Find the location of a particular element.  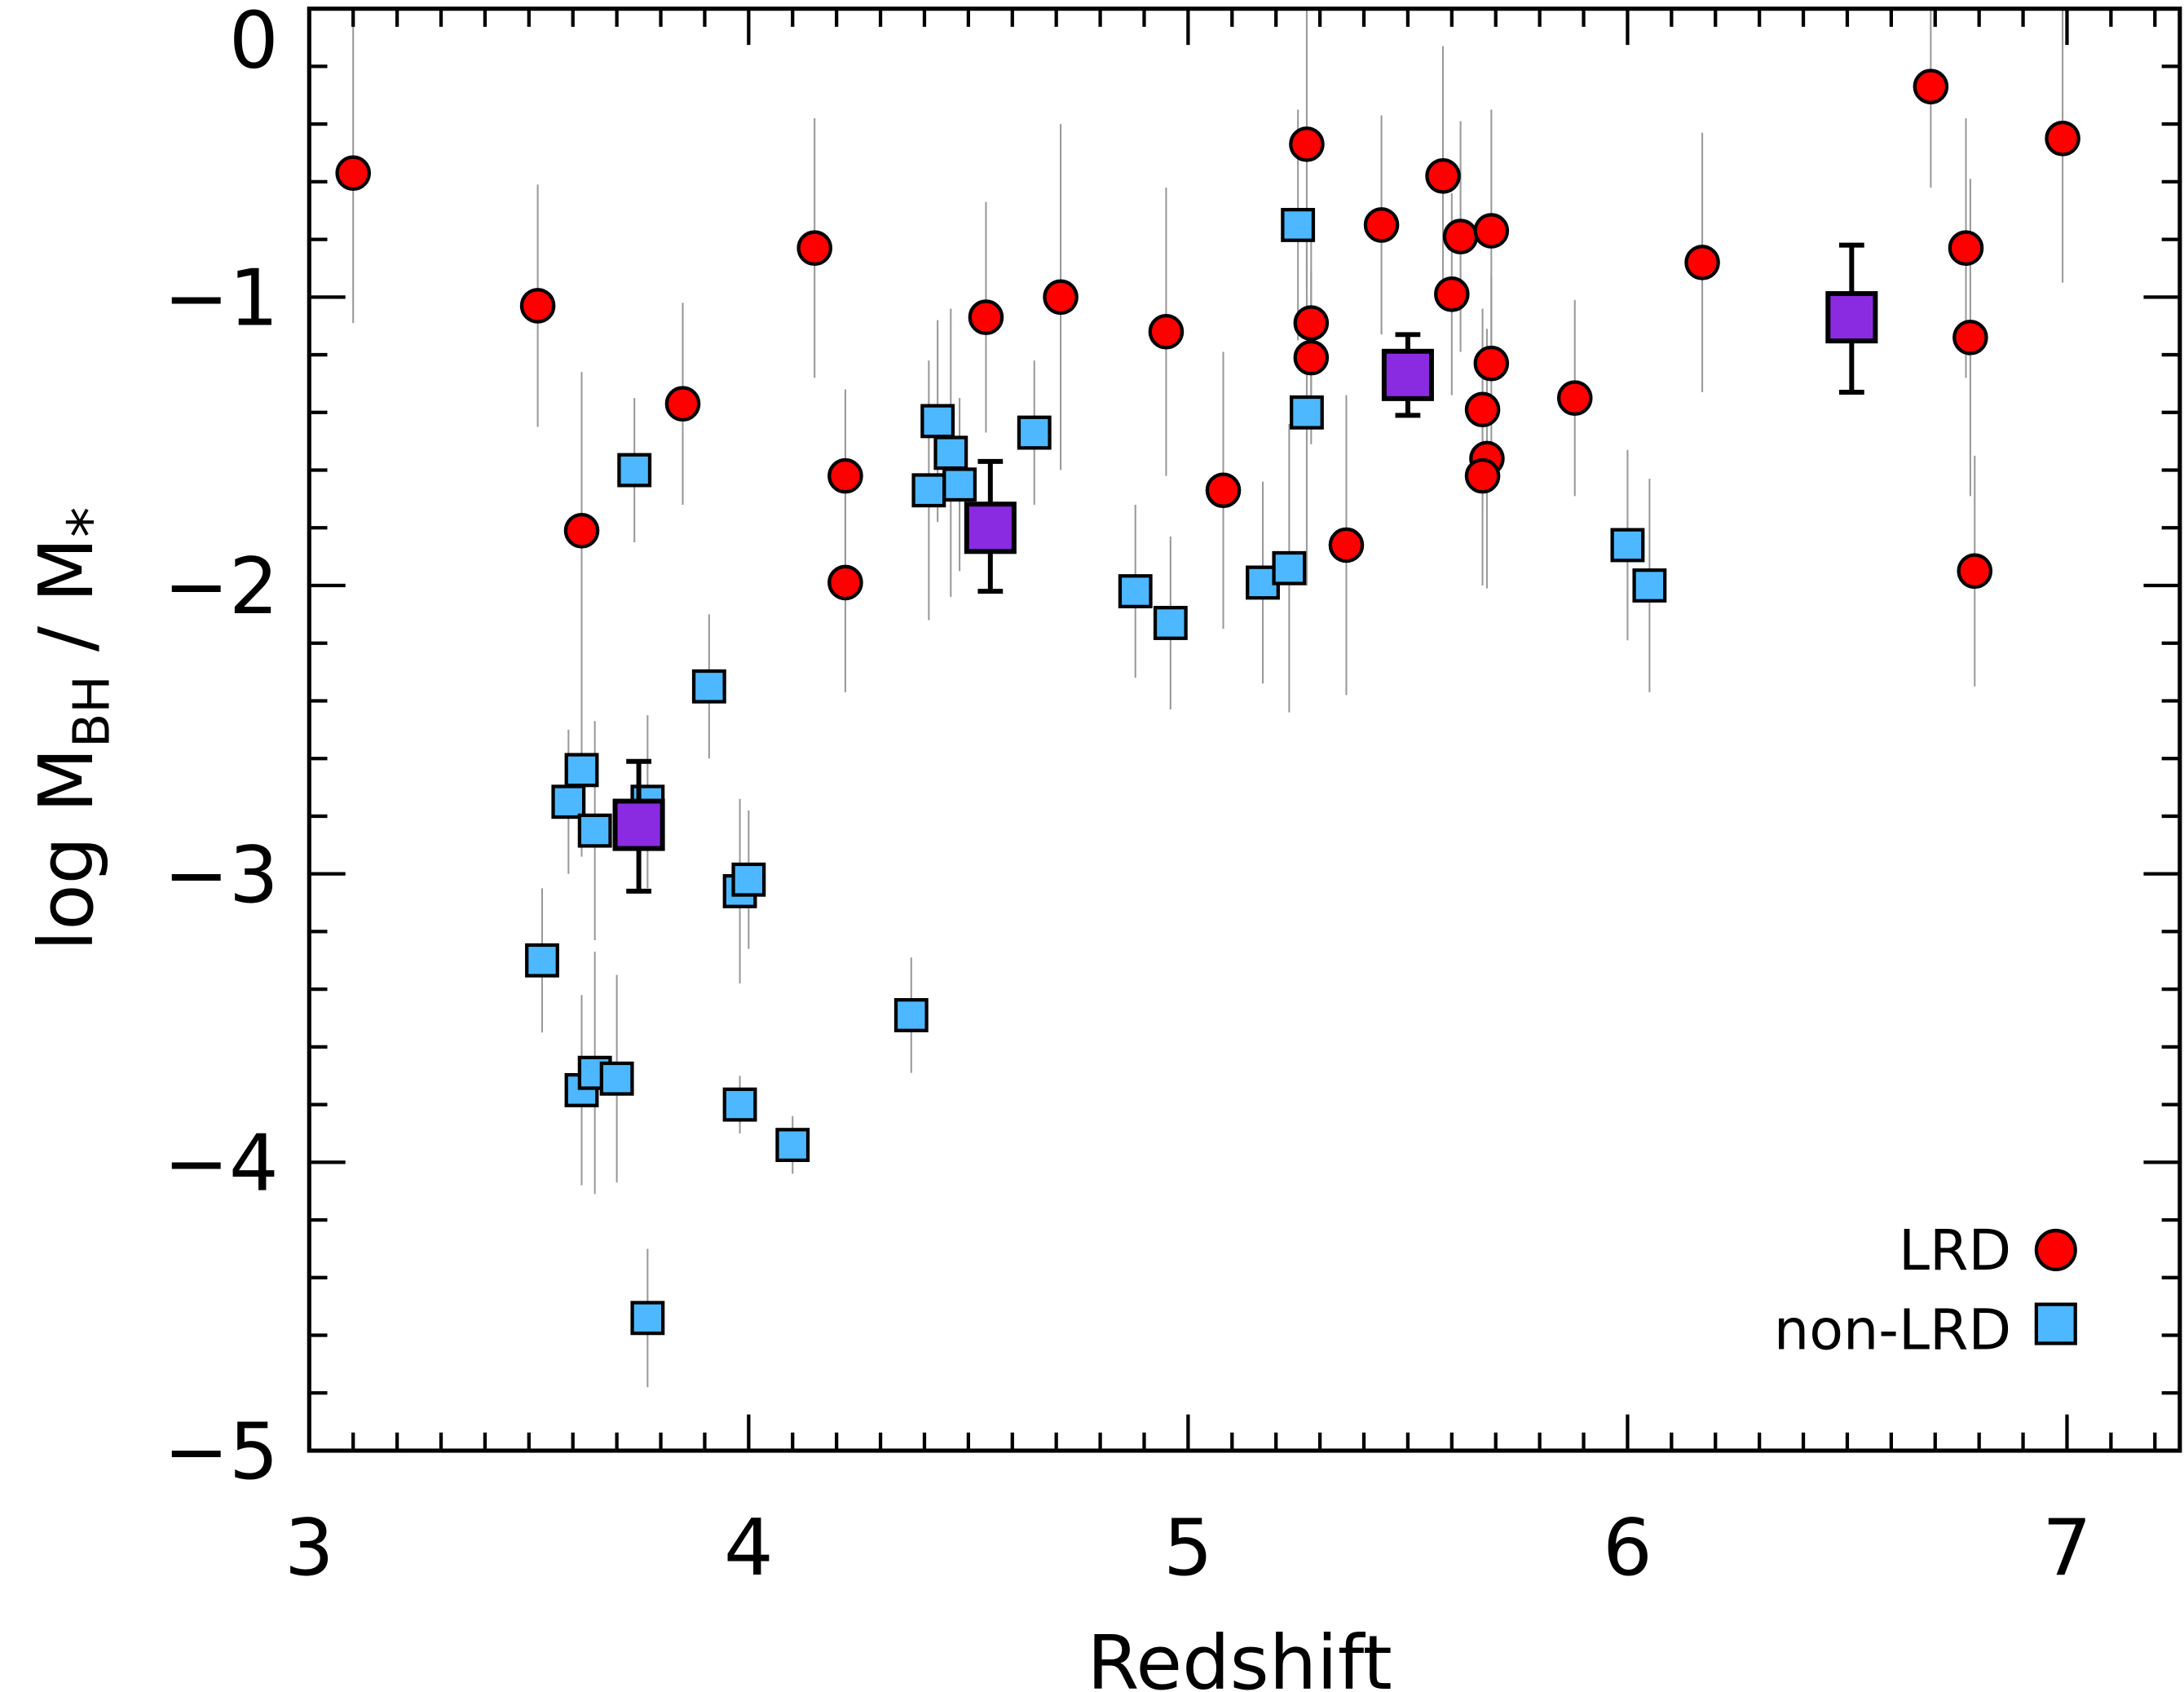

x-tick-label: 7 is located at coordinates (2067, 1547).